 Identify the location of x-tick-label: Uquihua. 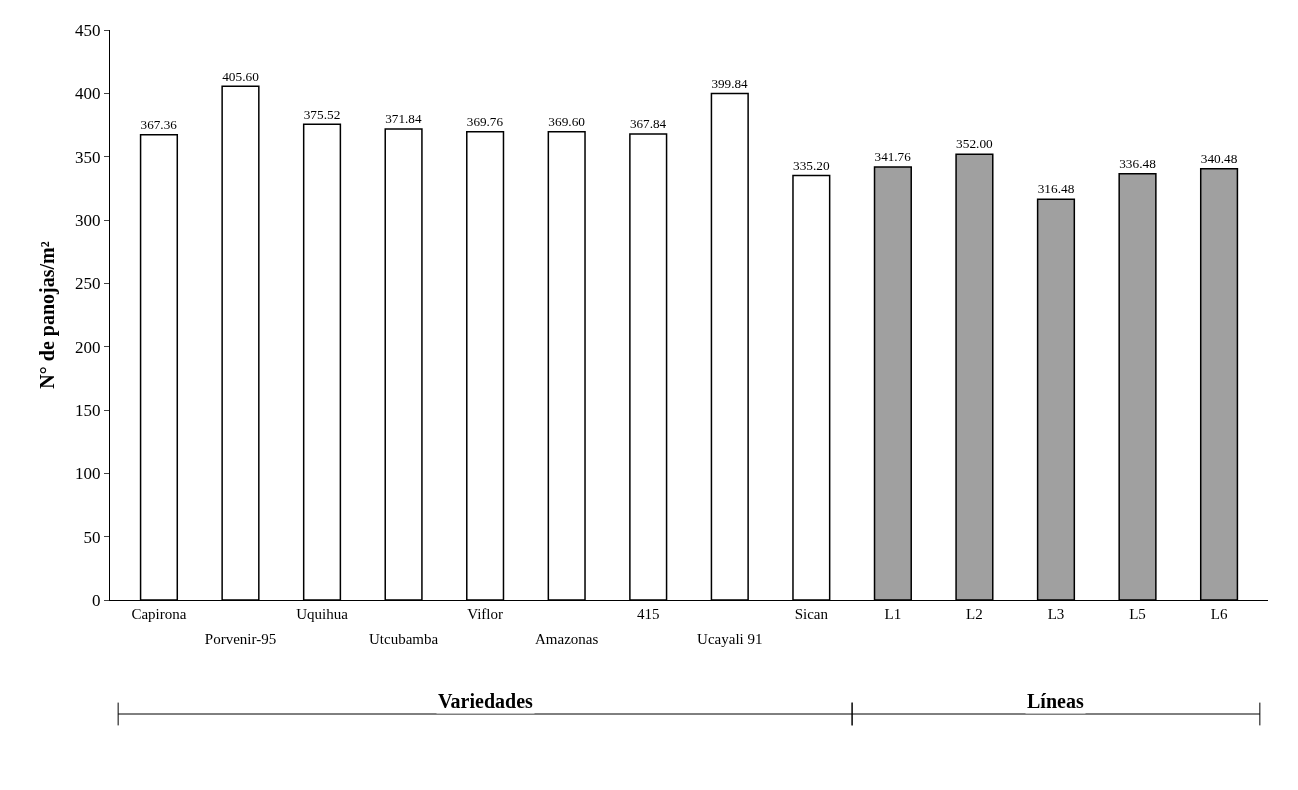
(322, 614).